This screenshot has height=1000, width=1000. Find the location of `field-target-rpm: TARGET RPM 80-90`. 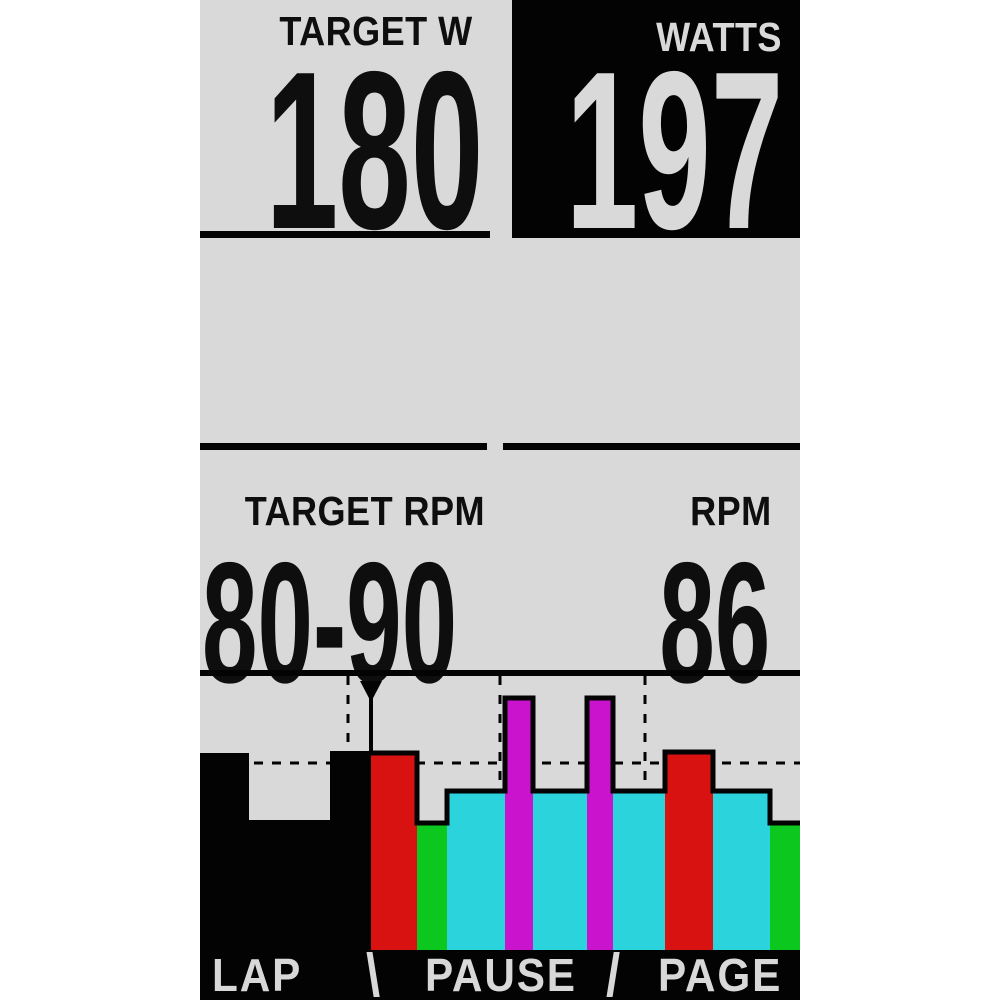

field-target-rpm: TARGET RPM 80-90 is located at coordinates (345, 476).